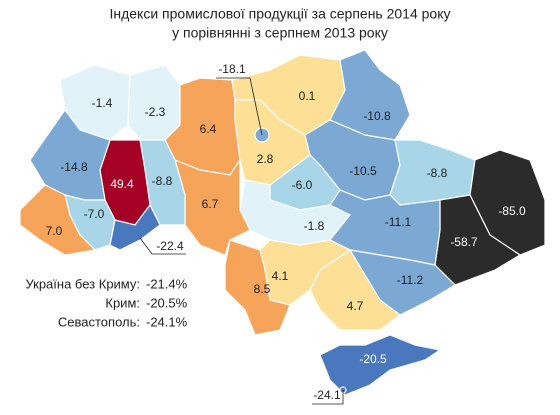  What do you see at coordinates (102, 103) in the screenshot?
I see `region-value: -1.4` at bounding box center [102, 103].